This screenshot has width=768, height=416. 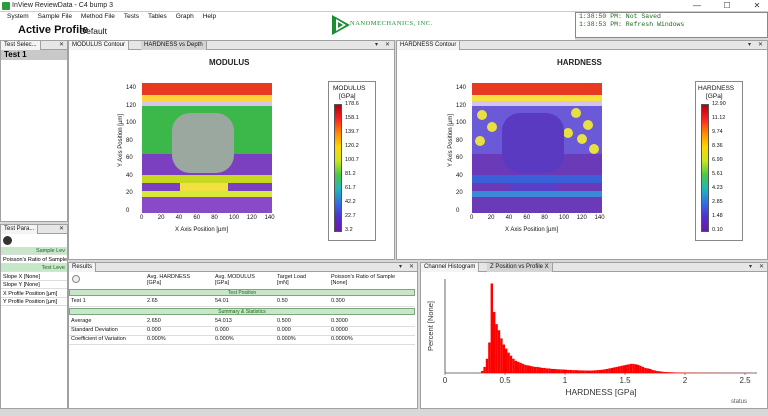 I want to click on map-bump, so click(x=203, y=143).